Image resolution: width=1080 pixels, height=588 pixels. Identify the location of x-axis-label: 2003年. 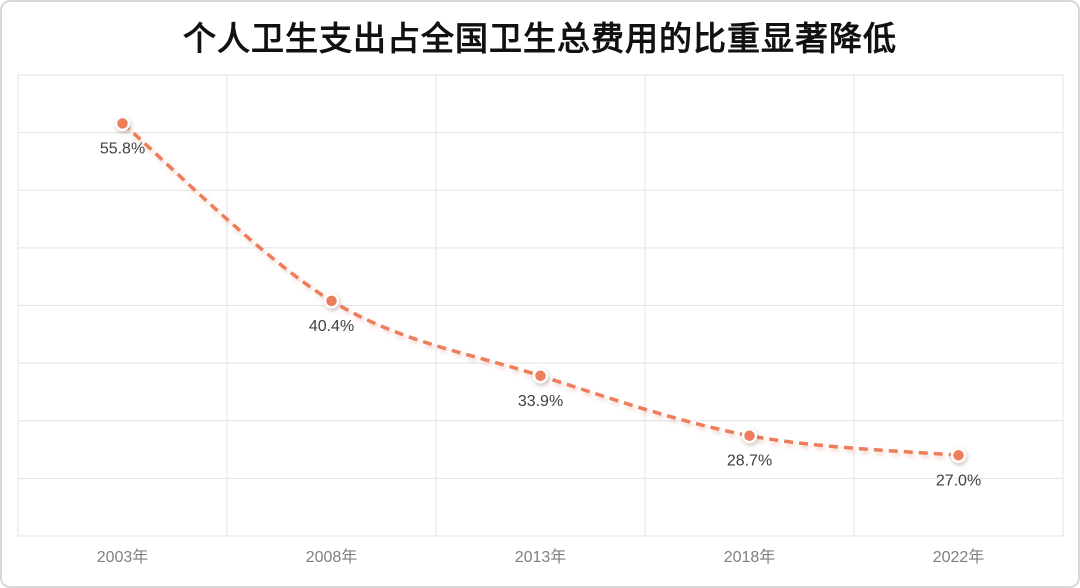
(123, 557).